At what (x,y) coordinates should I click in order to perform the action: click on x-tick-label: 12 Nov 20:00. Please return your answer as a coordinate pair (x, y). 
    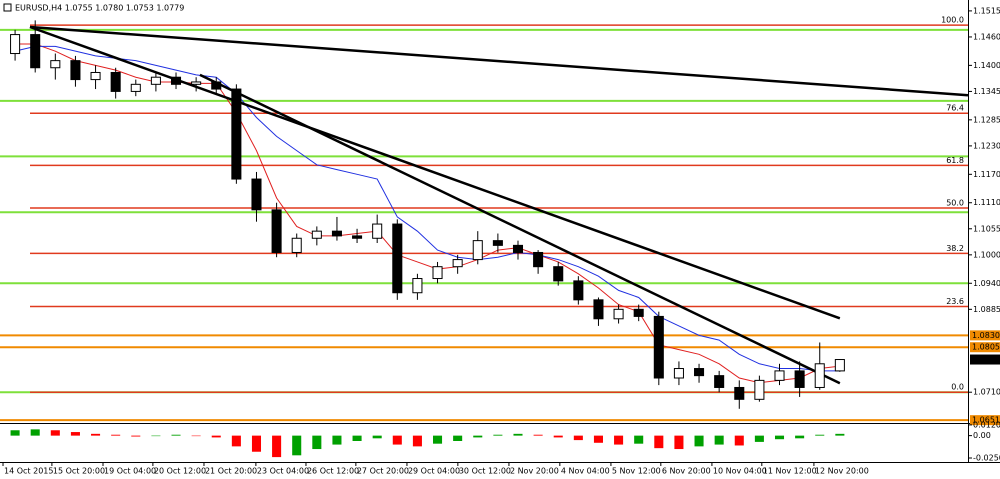
    Looking at the image, I should click on (842, 471).